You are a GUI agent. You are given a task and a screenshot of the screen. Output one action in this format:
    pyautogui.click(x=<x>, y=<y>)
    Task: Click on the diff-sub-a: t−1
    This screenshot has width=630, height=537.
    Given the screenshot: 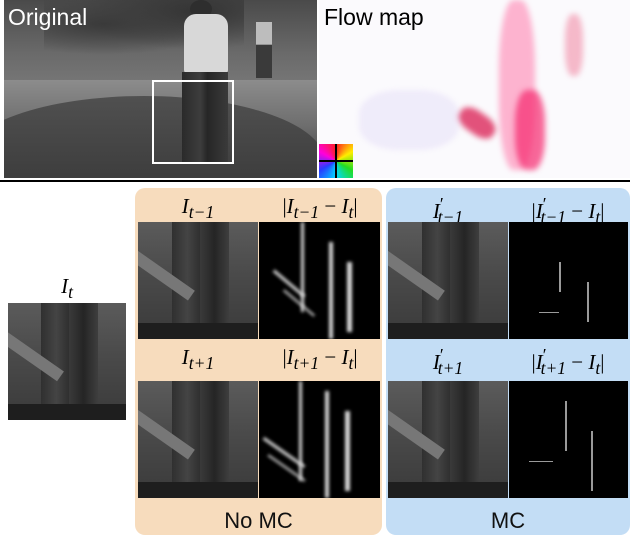 What is the action you would take?
    pyautogui.click(x=306, y=212)
    